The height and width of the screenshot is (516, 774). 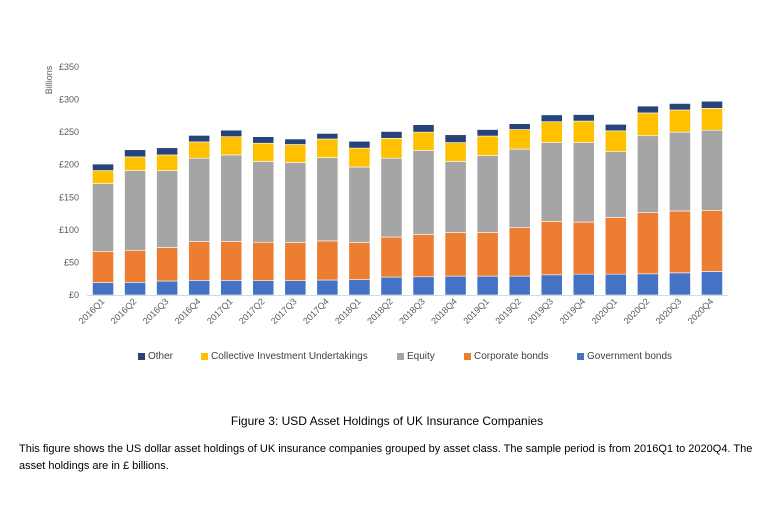 What do you see at coordinates (188, 311) in the screenshot?
I see `x-tick-label: 2016Q4` at bounding box center [188, 311].